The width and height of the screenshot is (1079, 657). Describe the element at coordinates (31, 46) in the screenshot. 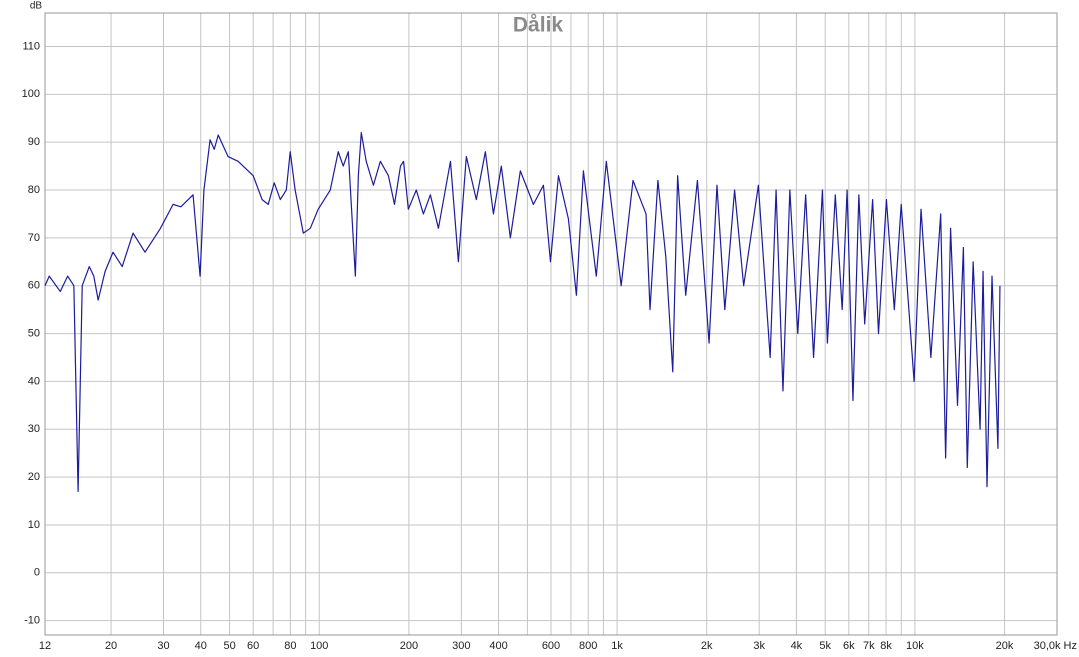

I see `y-tick-label: 110` at that location.